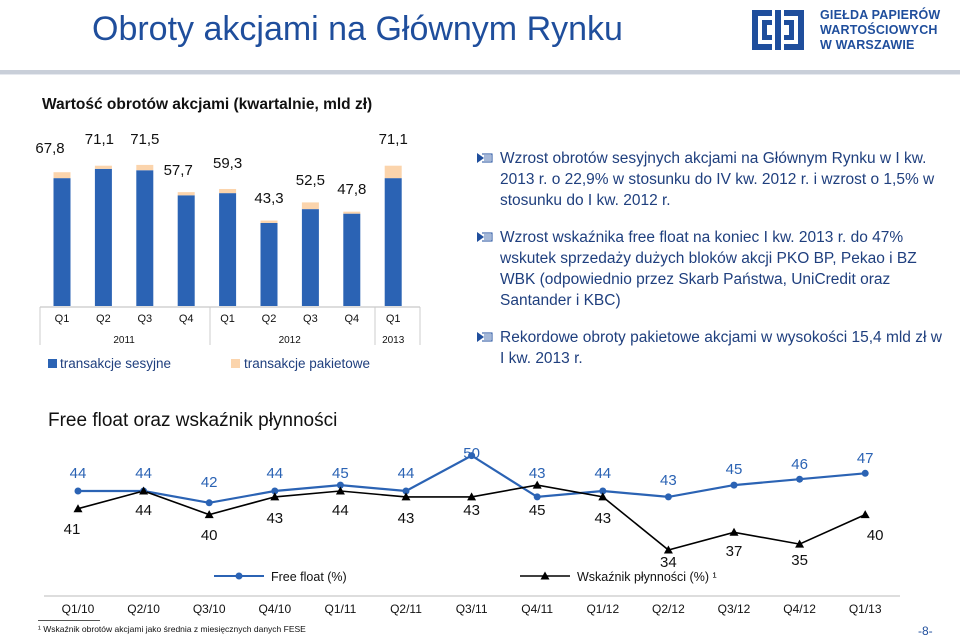  Describe the element at coordinates (72, 529) in the screenshot. I see `data-label-liquidity: 41` at that location.